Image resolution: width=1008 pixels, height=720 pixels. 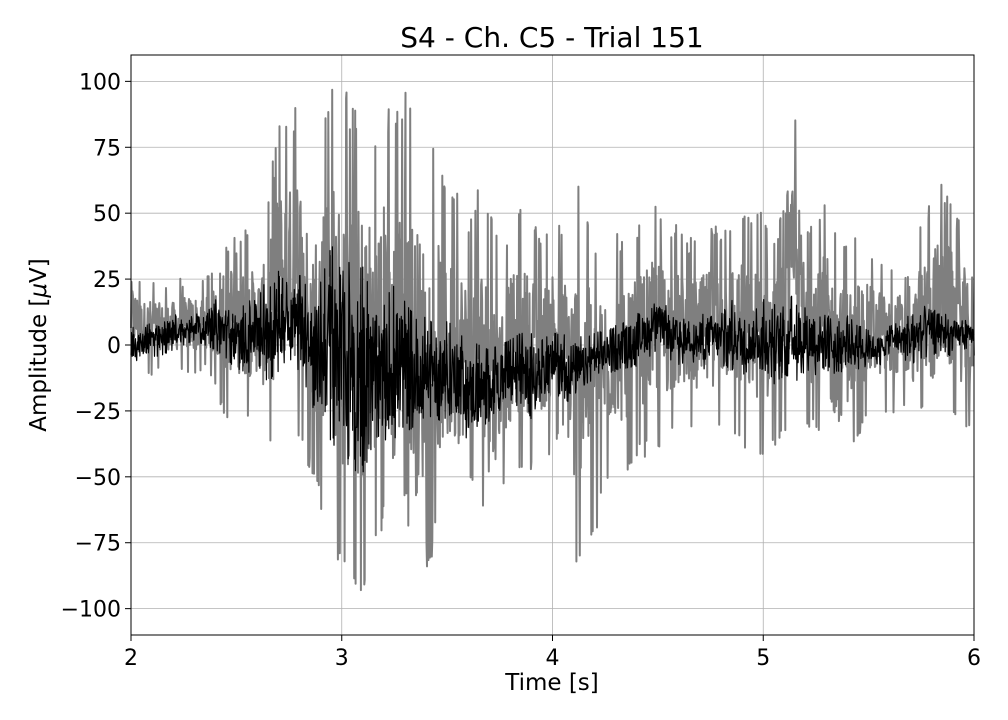 I want to click on y-tick-label: −50, so click(x=98, y=478).